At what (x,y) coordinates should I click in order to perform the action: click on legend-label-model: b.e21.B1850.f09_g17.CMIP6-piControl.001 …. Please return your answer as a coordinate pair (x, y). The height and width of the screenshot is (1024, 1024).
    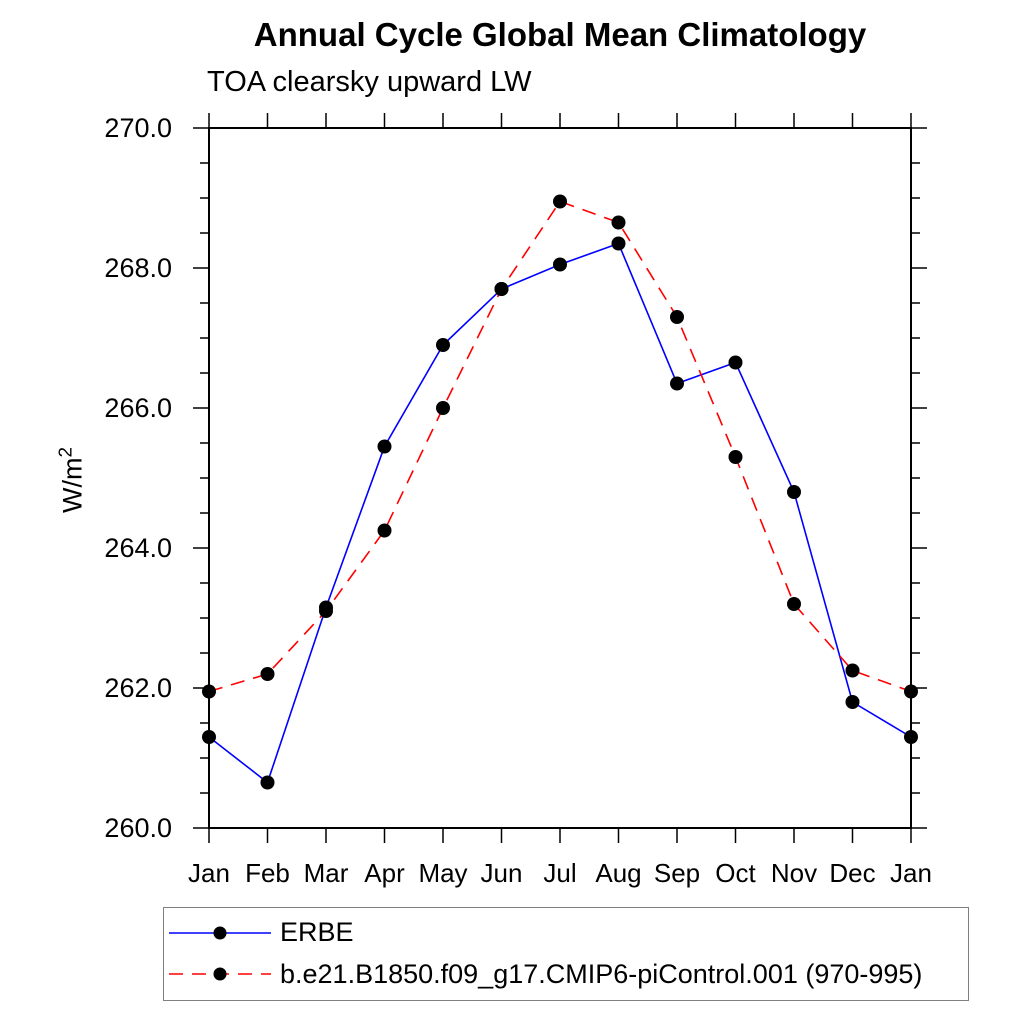
    Looking at the image, I should click on (601, 973).